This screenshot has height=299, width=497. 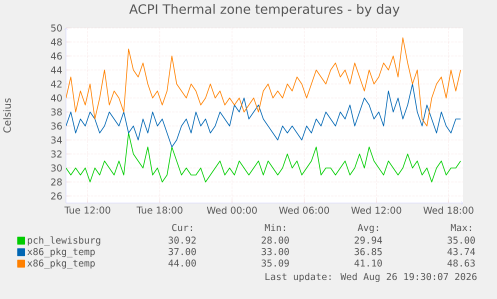 I want to click on x-tick-label: Wed 18:00, so click(x=448, y=210).